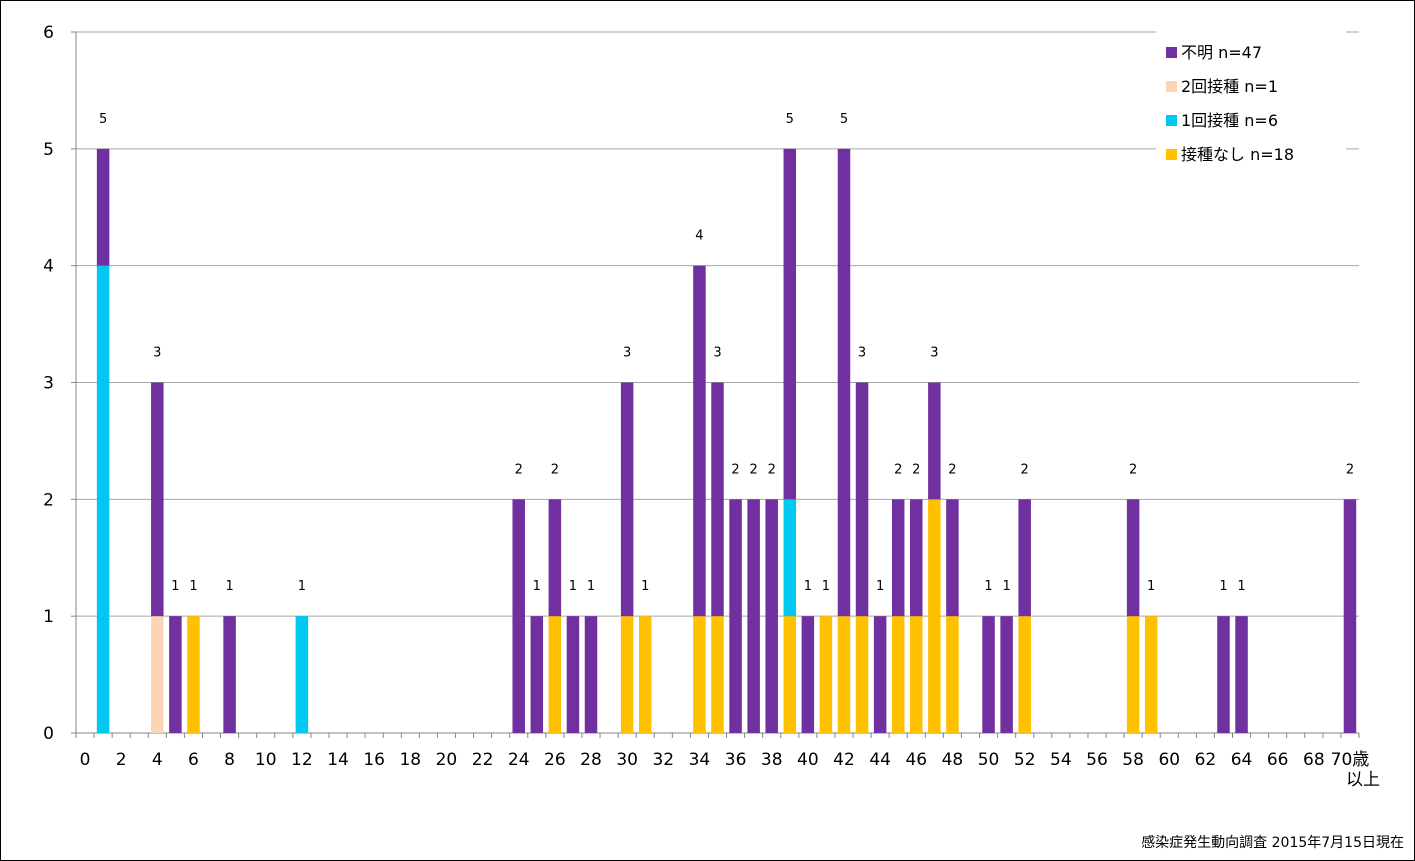 The height and width of the screenshot is (861, 1415). Describe the element at coordinates (736, 760) in the screenshot. I see `x-tick-label: 36` at that location.